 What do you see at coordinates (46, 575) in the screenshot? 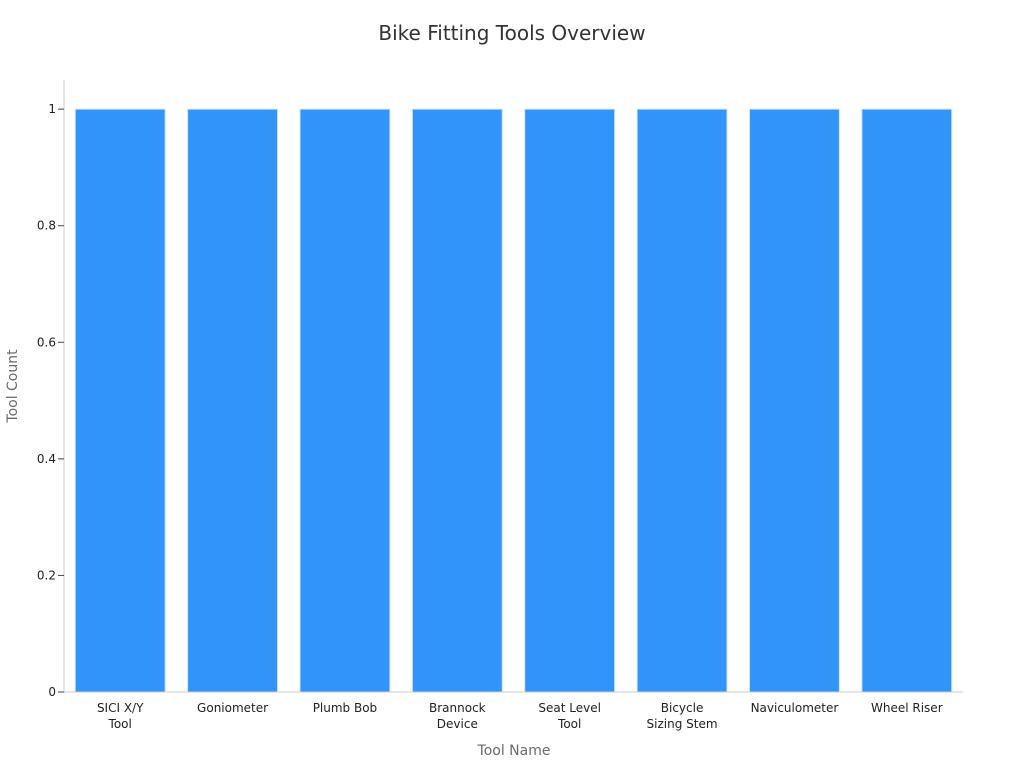
I see `y-tick-label-1: 0.2` at bounding box center [46, 575].